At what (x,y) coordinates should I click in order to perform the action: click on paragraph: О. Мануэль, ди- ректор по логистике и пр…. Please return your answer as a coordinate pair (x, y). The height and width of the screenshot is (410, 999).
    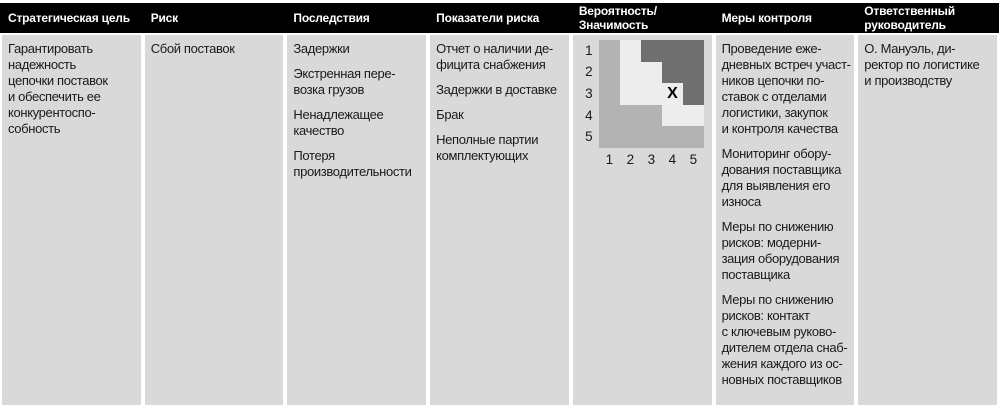
    Looking at the image, I should click on (922, 64).